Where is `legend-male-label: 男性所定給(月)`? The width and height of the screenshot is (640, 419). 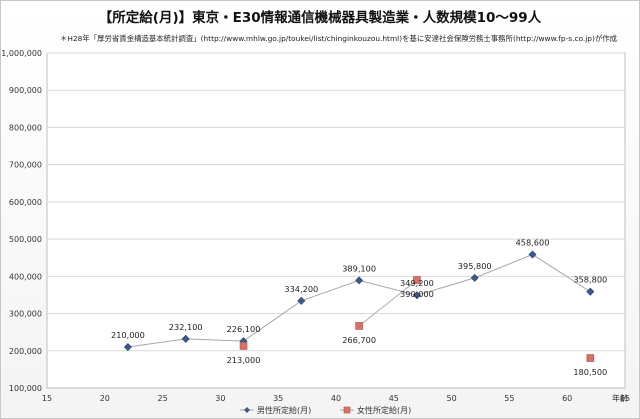
legend-male-label: 男性所定給(月) is located at coordinates (284, 410).